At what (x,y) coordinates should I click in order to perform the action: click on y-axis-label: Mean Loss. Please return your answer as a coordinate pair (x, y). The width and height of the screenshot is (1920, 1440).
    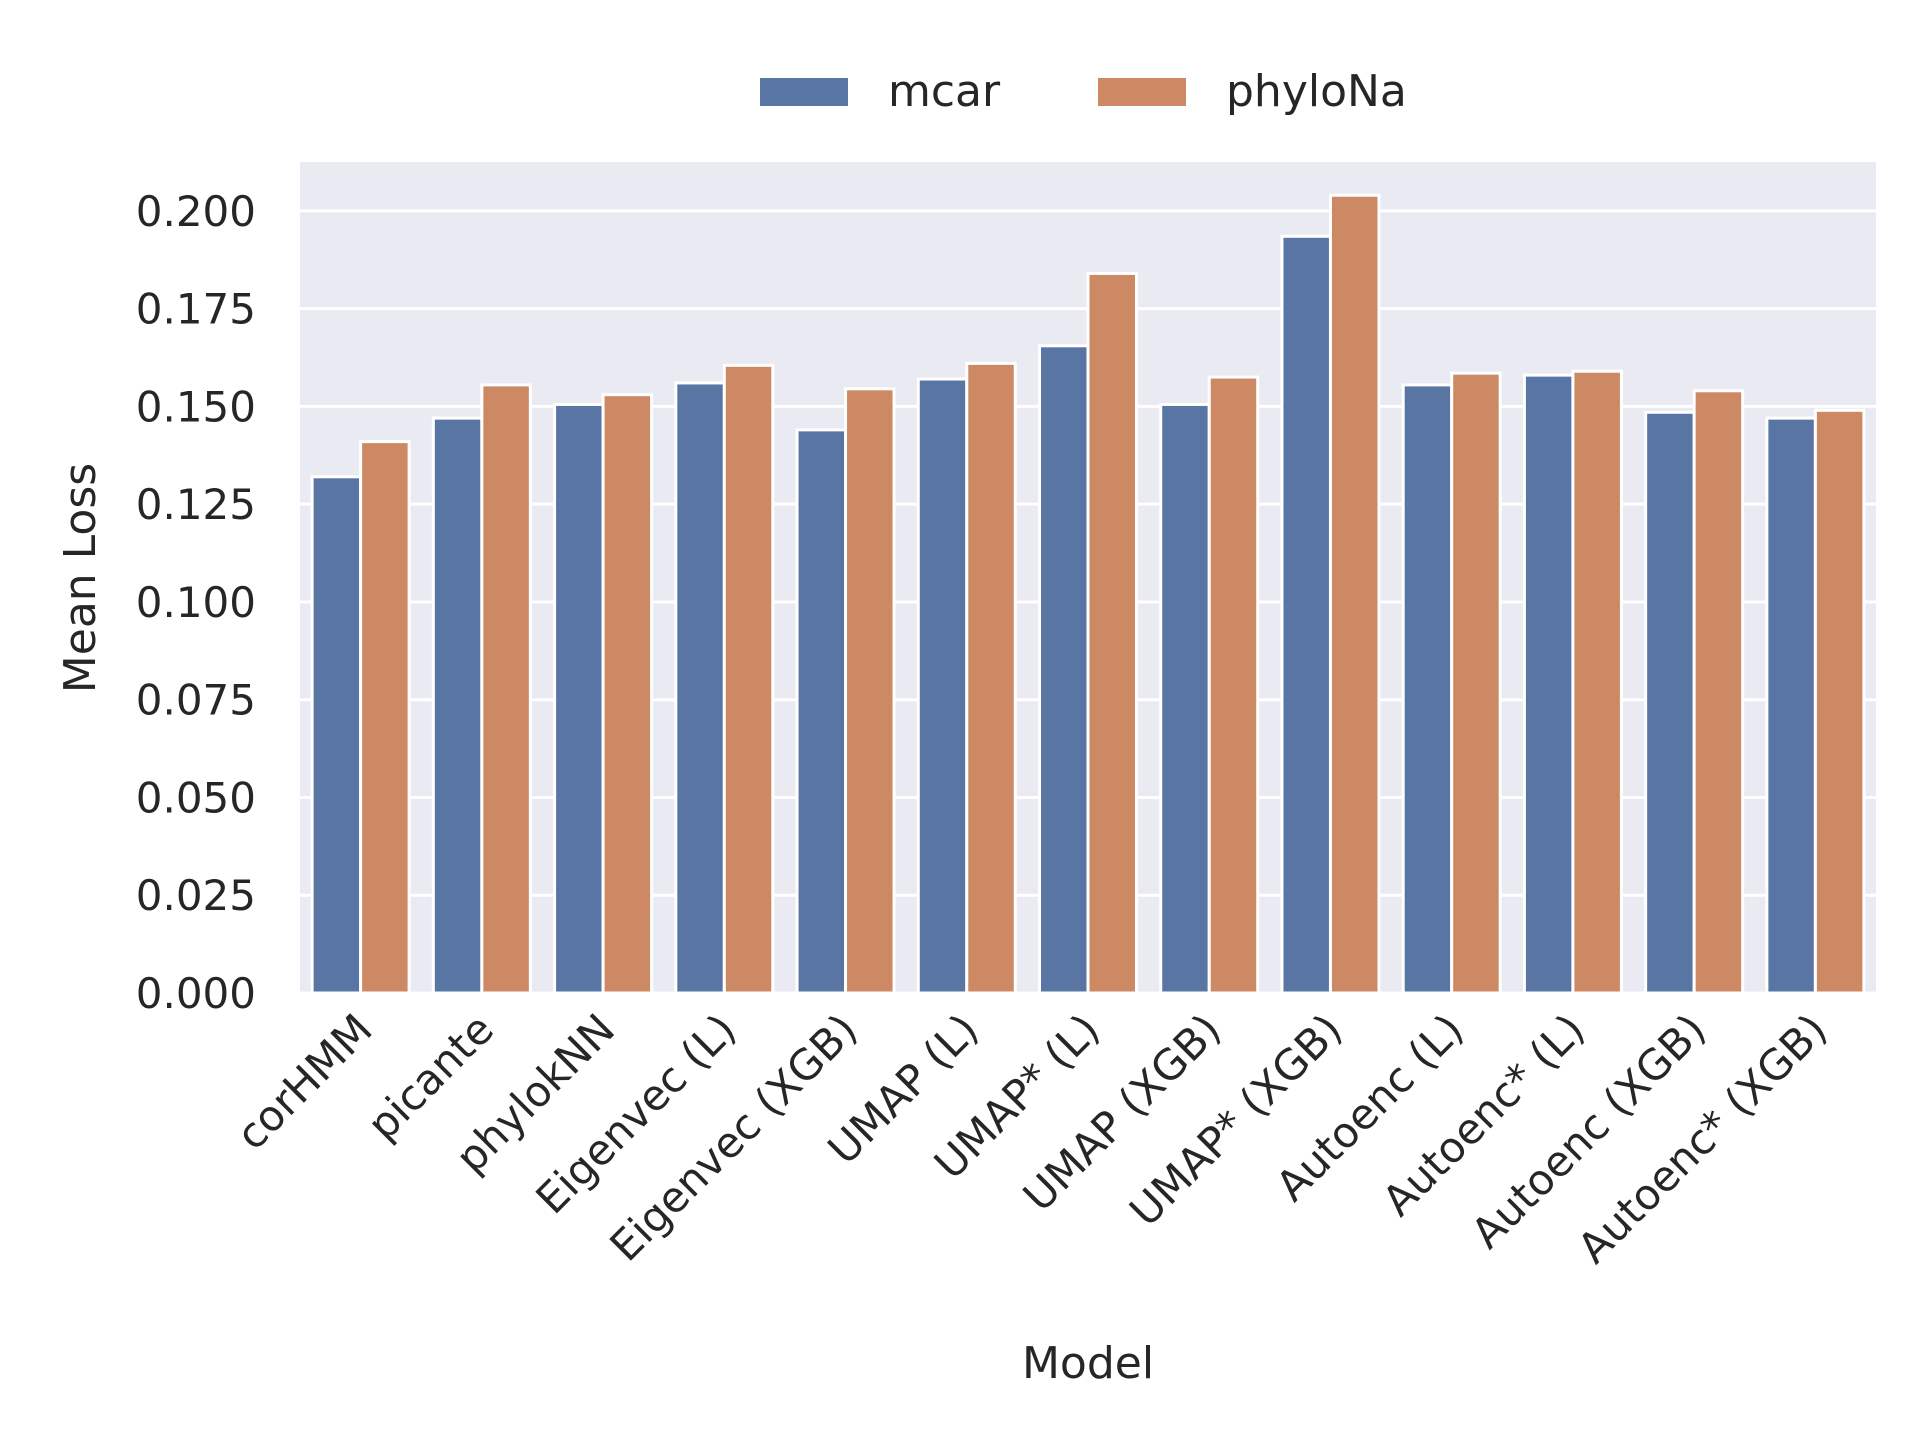
    Looking at the image, I should click on (80, 578).